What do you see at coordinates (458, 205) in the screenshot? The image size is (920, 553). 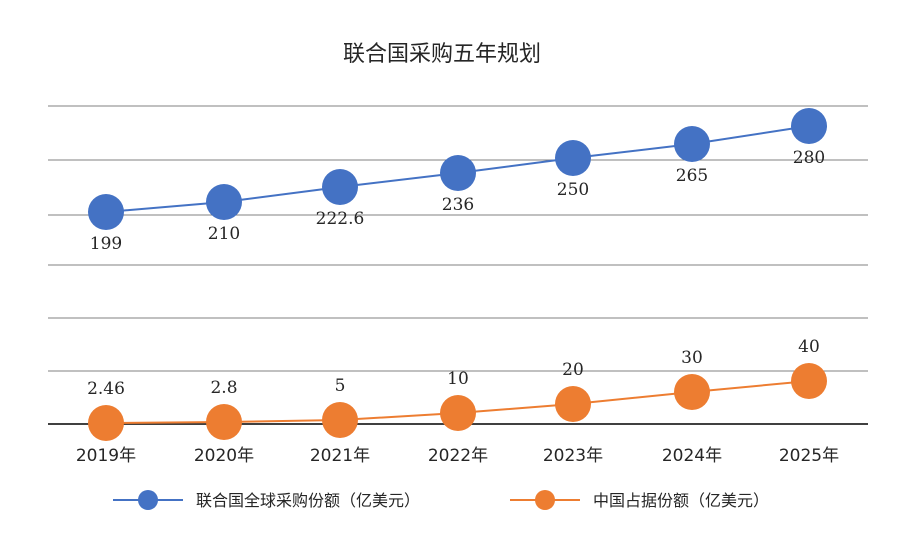 I see `data-label: 236` at bounding box center [458, 205].